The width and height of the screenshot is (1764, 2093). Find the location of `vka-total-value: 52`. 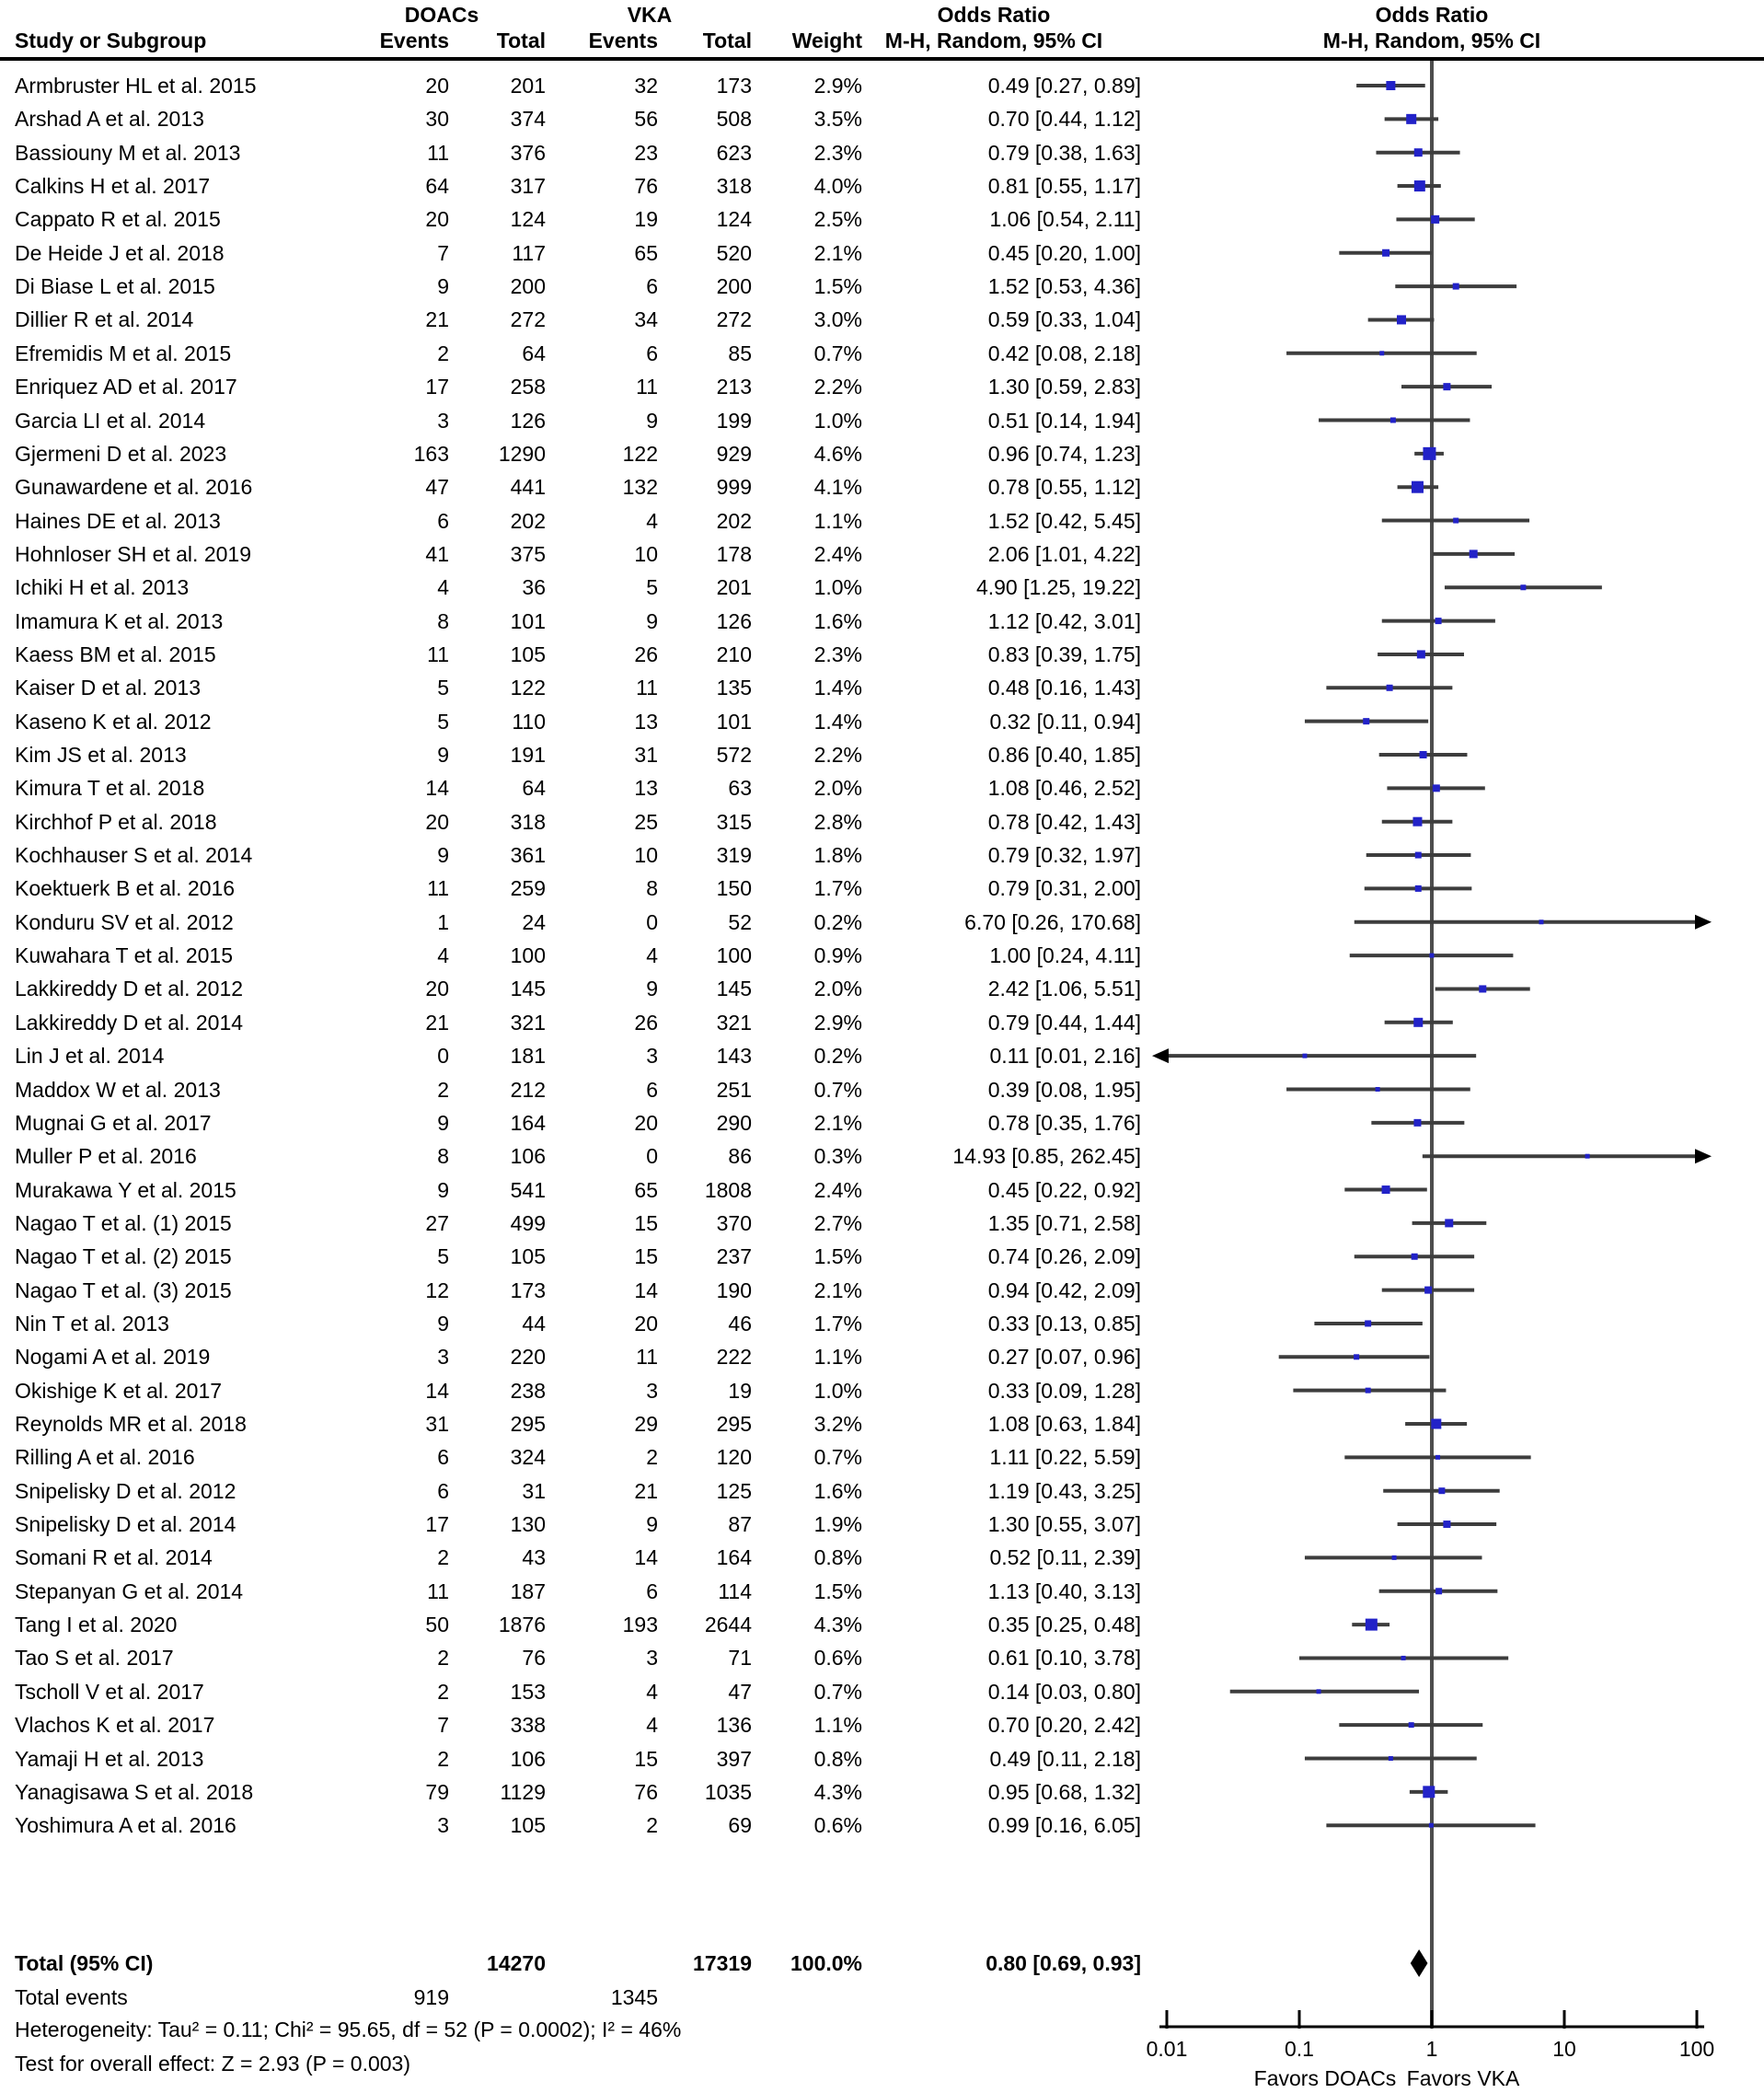

vka-total-value: 52 is located at coordinates (740, 922).